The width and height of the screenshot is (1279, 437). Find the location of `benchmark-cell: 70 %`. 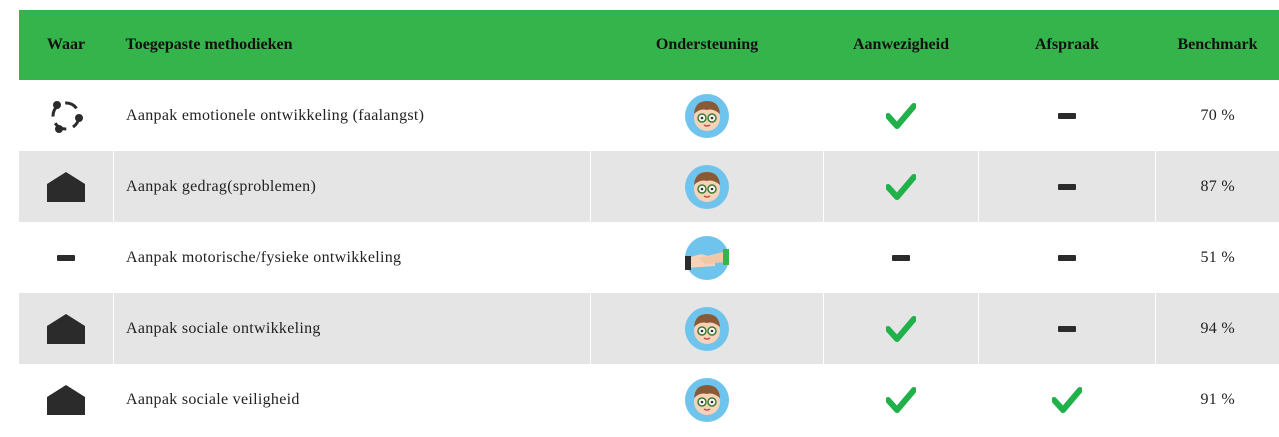

benchmark-cell: 70 % is located at coordinates (1217, 115).